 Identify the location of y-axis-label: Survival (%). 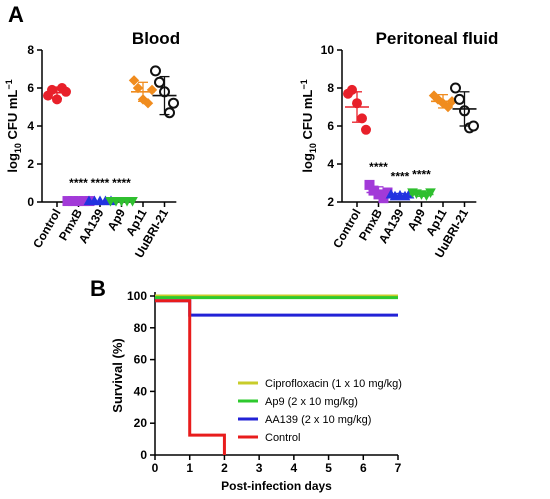
(117, 375).